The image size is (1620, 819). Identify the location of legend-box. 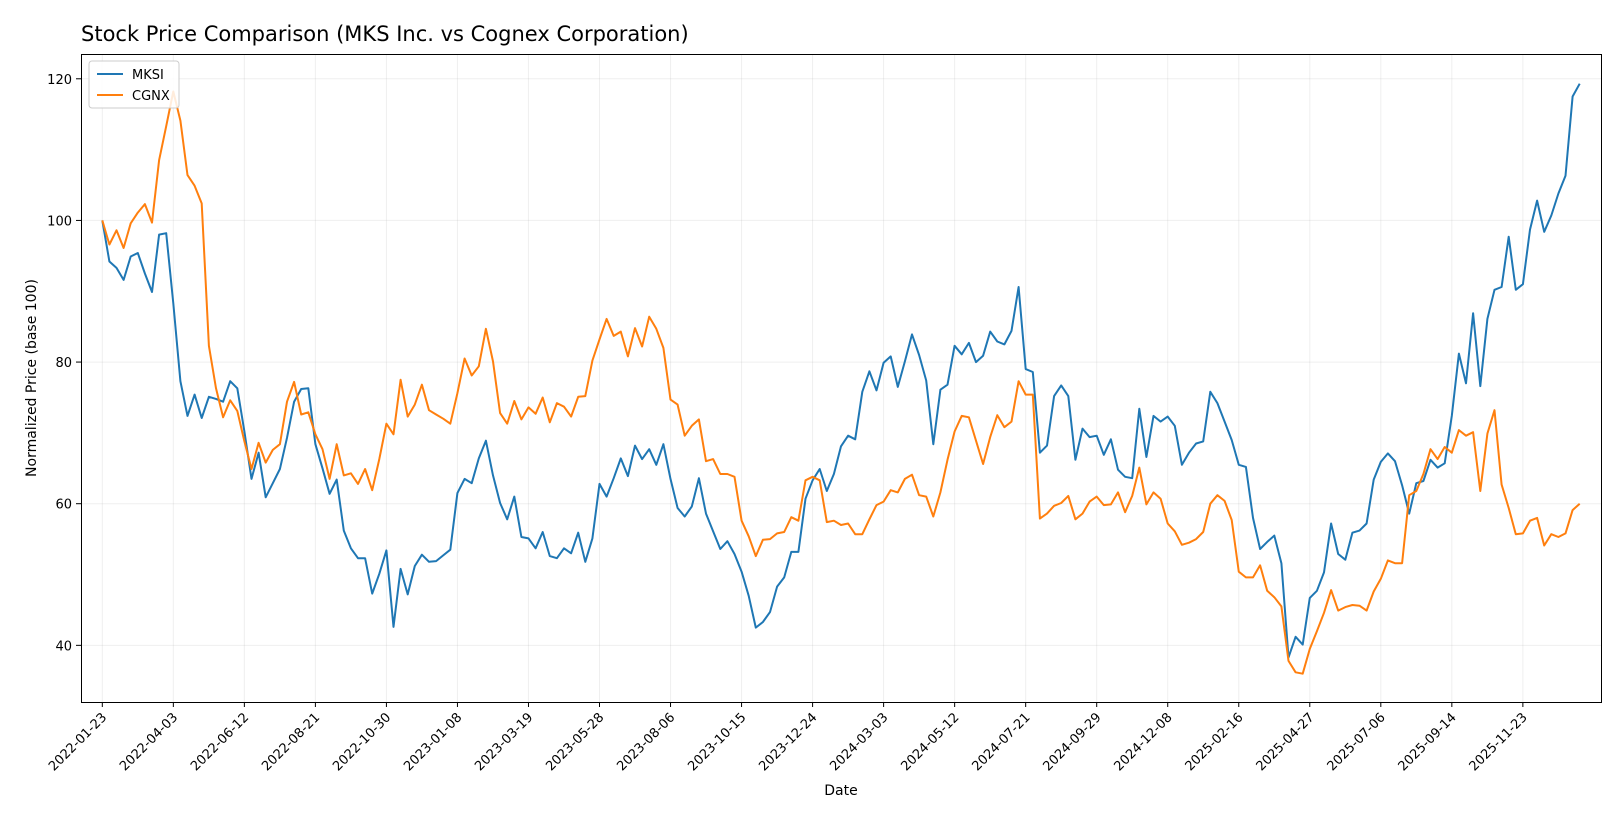
(134, 84).